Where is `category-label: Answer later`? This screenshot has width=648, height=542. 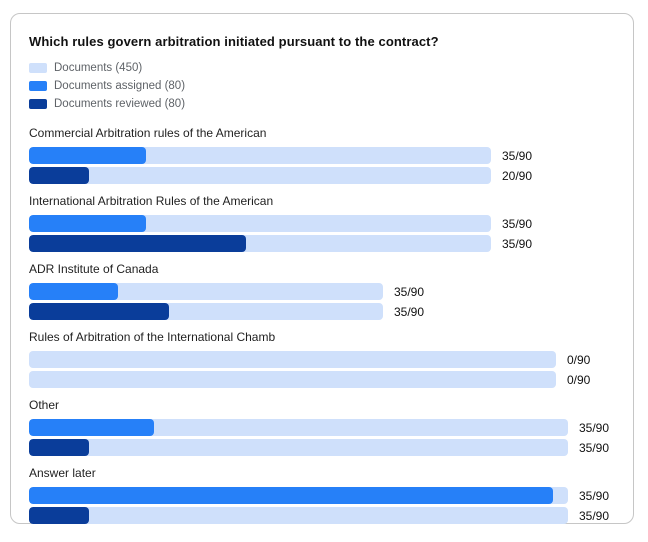 category-label: Answer later is located at coordinates (62, 473).